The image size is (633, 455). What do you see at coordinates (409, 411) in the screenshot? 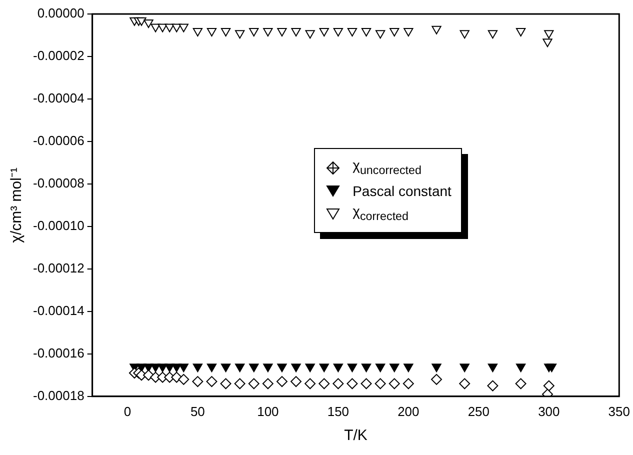
I see `x-tick-label: 200` at bounding box center [409, 411].